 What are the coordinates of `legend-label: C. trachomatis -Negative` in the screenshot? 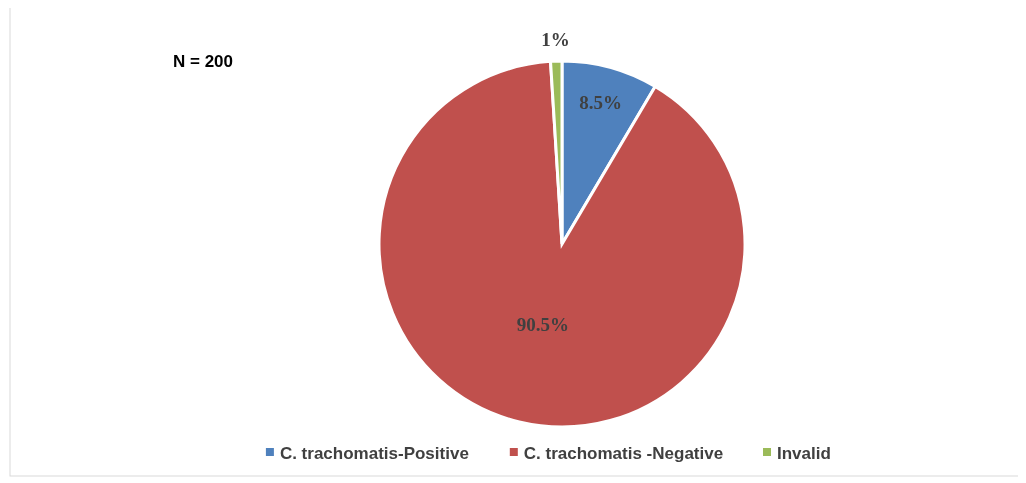 It's located at (623, 453).